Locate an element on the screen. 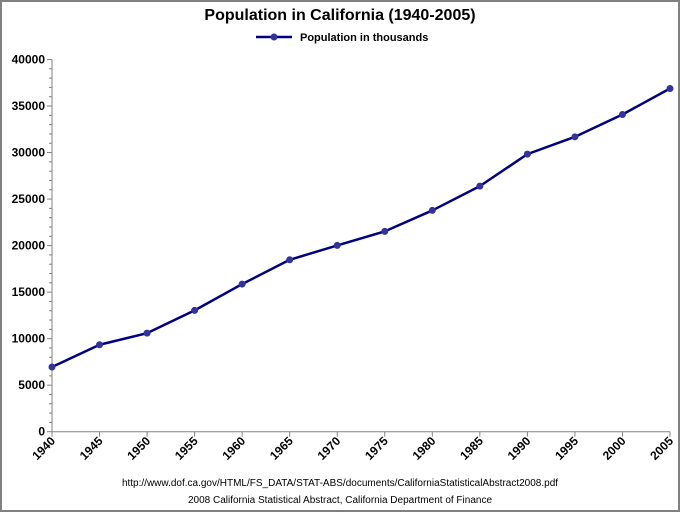  x-tick-label: 2005 is located at coordinates (661, 448).